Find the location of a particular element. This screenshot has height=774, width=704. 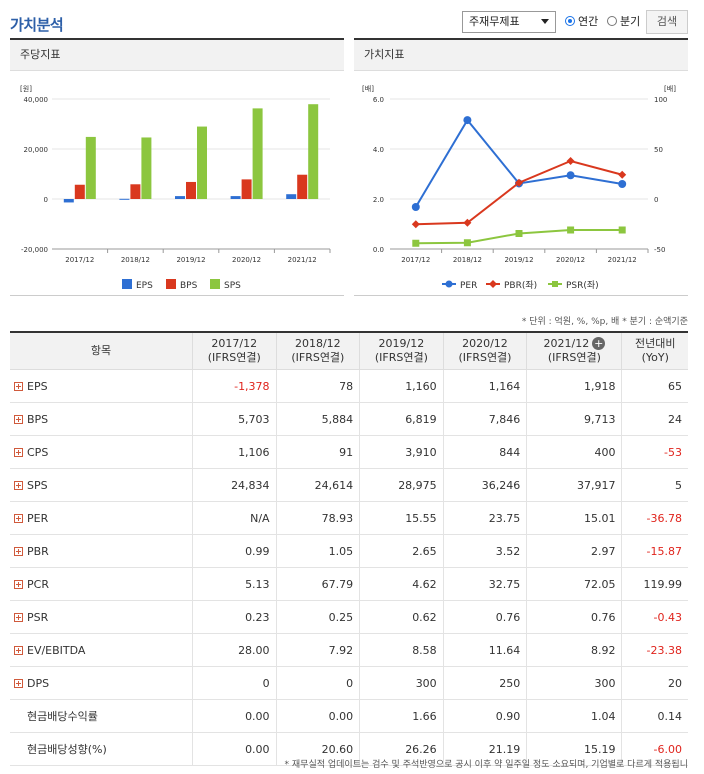

value-cell: 5,884 is located at coordinates (318, 419).